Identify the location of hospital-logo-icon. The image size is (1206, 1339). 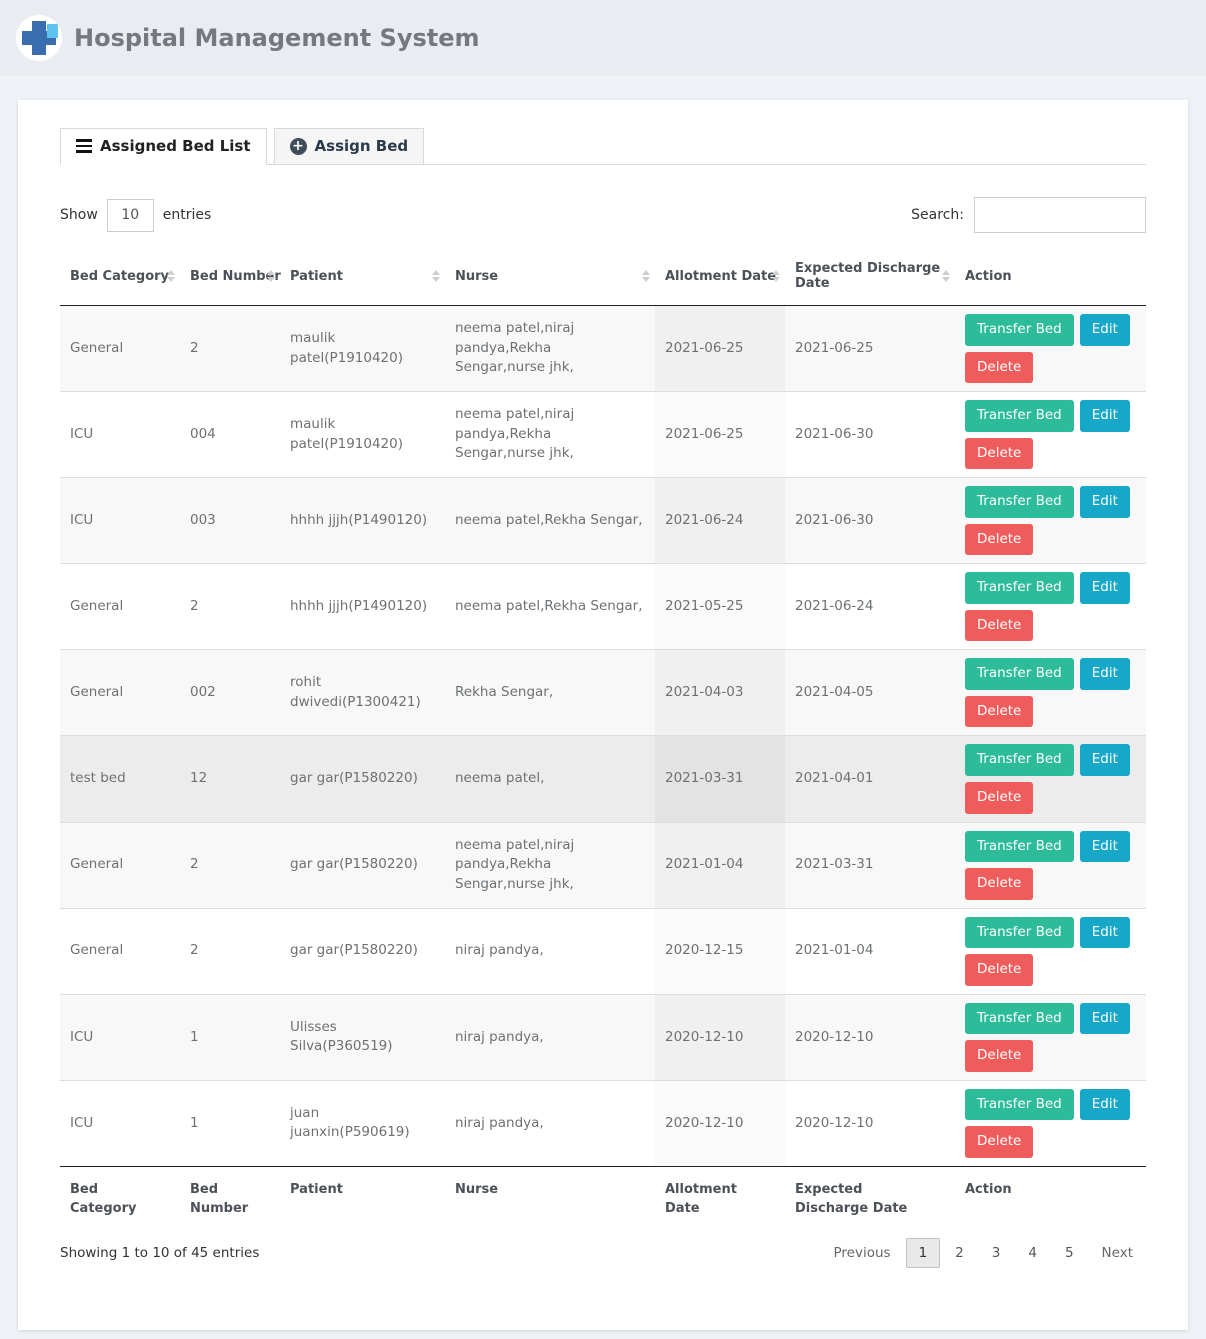
(39, 38).